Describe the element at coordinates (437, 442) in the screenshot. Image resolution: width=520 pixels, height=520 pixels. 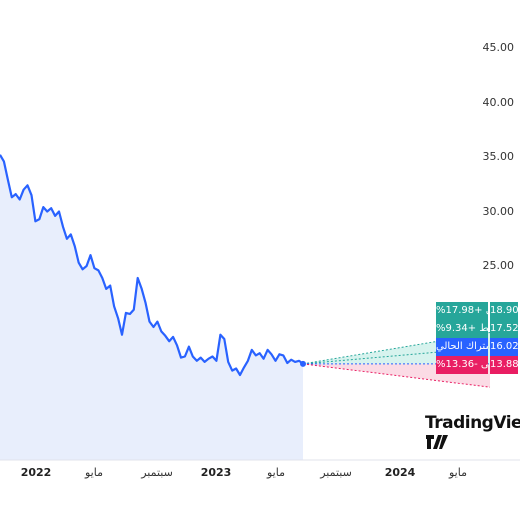
I see `tradingview-logo-icon` at that location.